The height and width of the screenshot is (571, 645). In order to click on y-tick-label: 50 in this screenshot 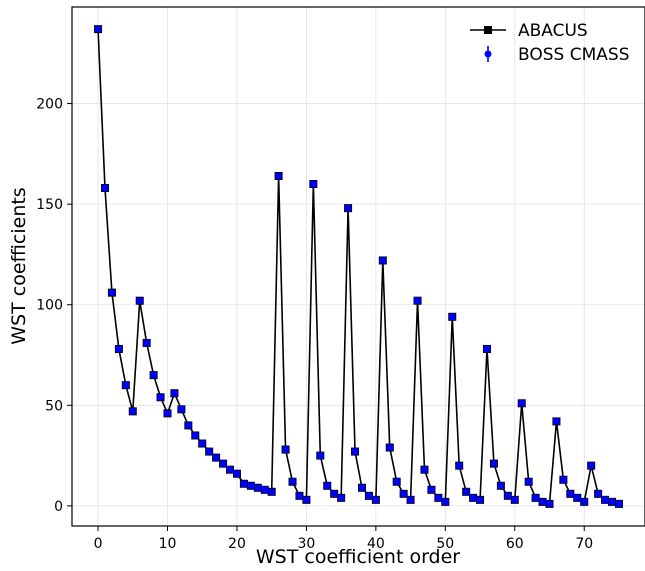, I will do `click(54, 406)`.